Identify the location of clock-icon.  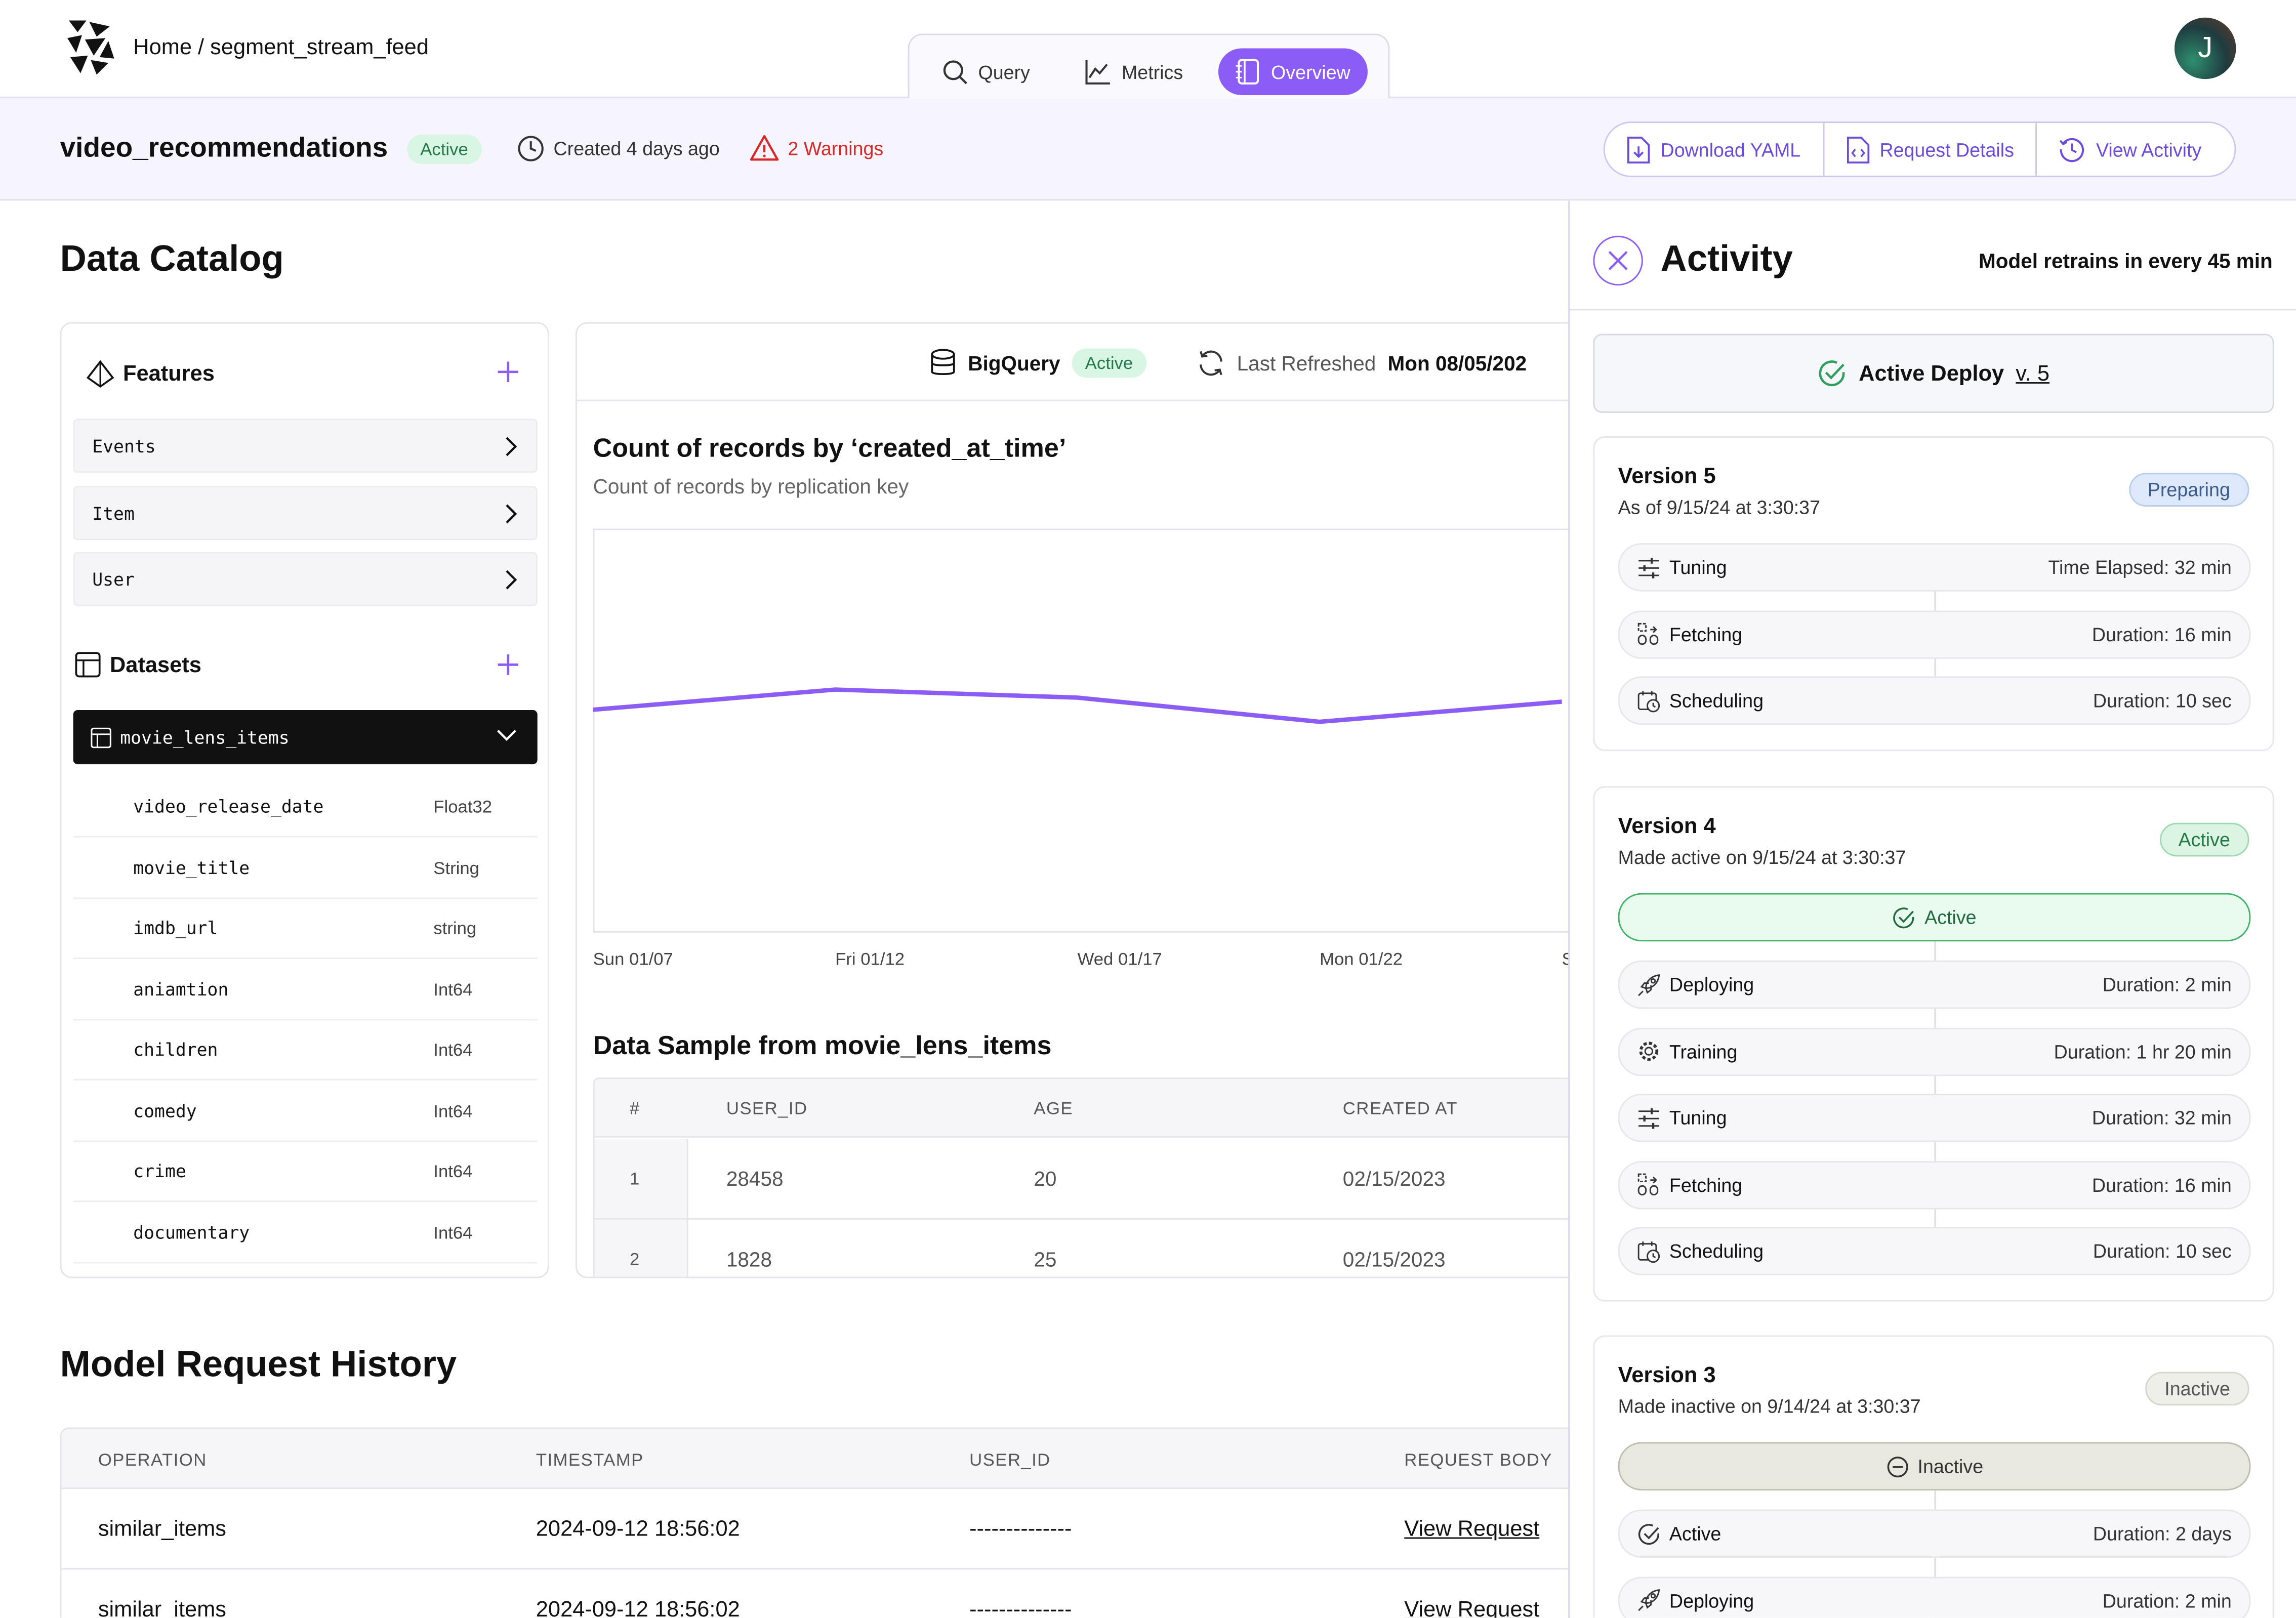
(531, 148).